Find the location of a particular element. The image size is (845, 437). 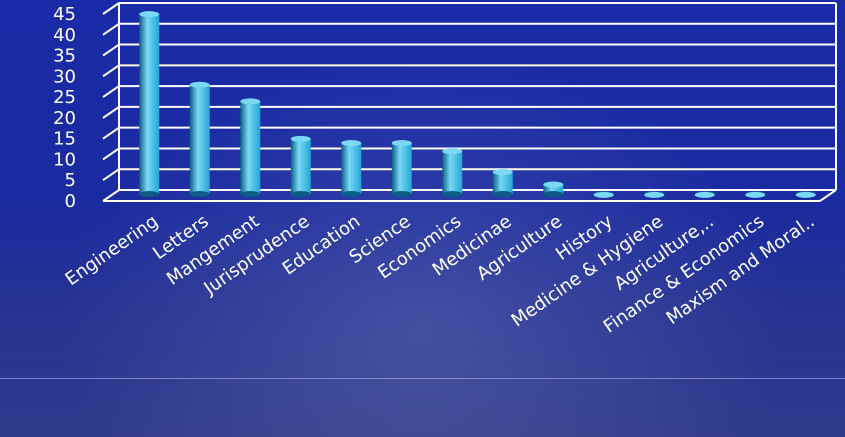

y-tick-label: 40 is located at coordinates (64, 35).